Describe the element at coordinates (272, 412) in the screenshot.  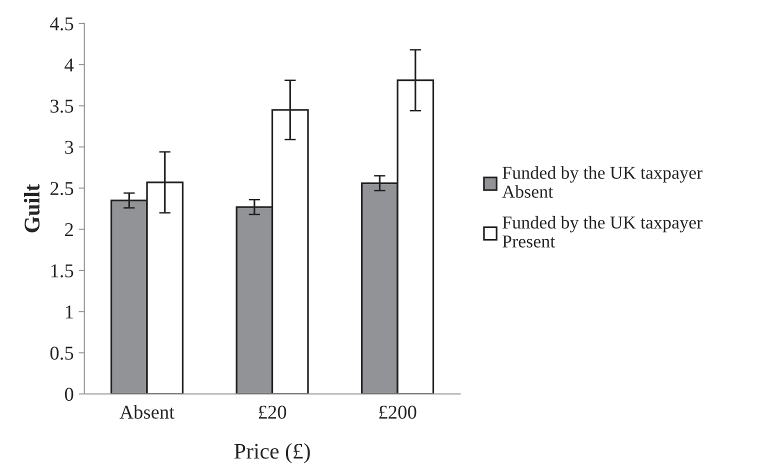
I see `x-tick-label: £20` at that location.